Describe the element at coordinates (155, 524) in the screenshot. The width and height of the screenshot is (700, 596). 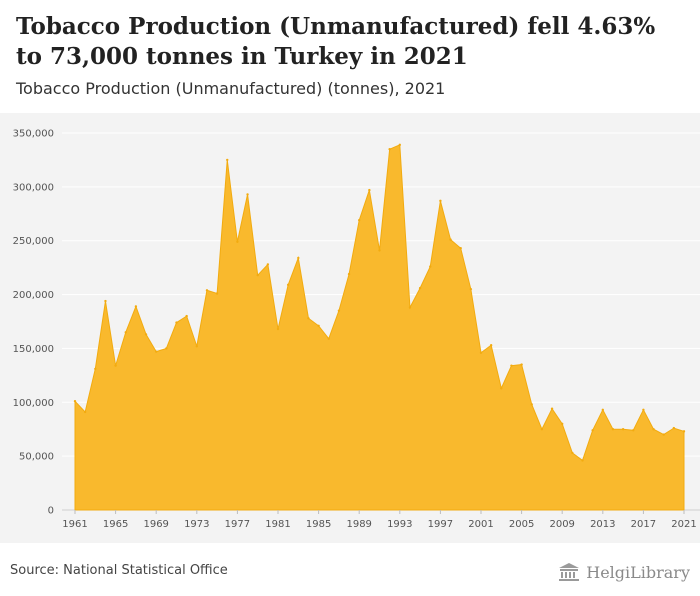
I see `x-tick-label: 1969` at that location.